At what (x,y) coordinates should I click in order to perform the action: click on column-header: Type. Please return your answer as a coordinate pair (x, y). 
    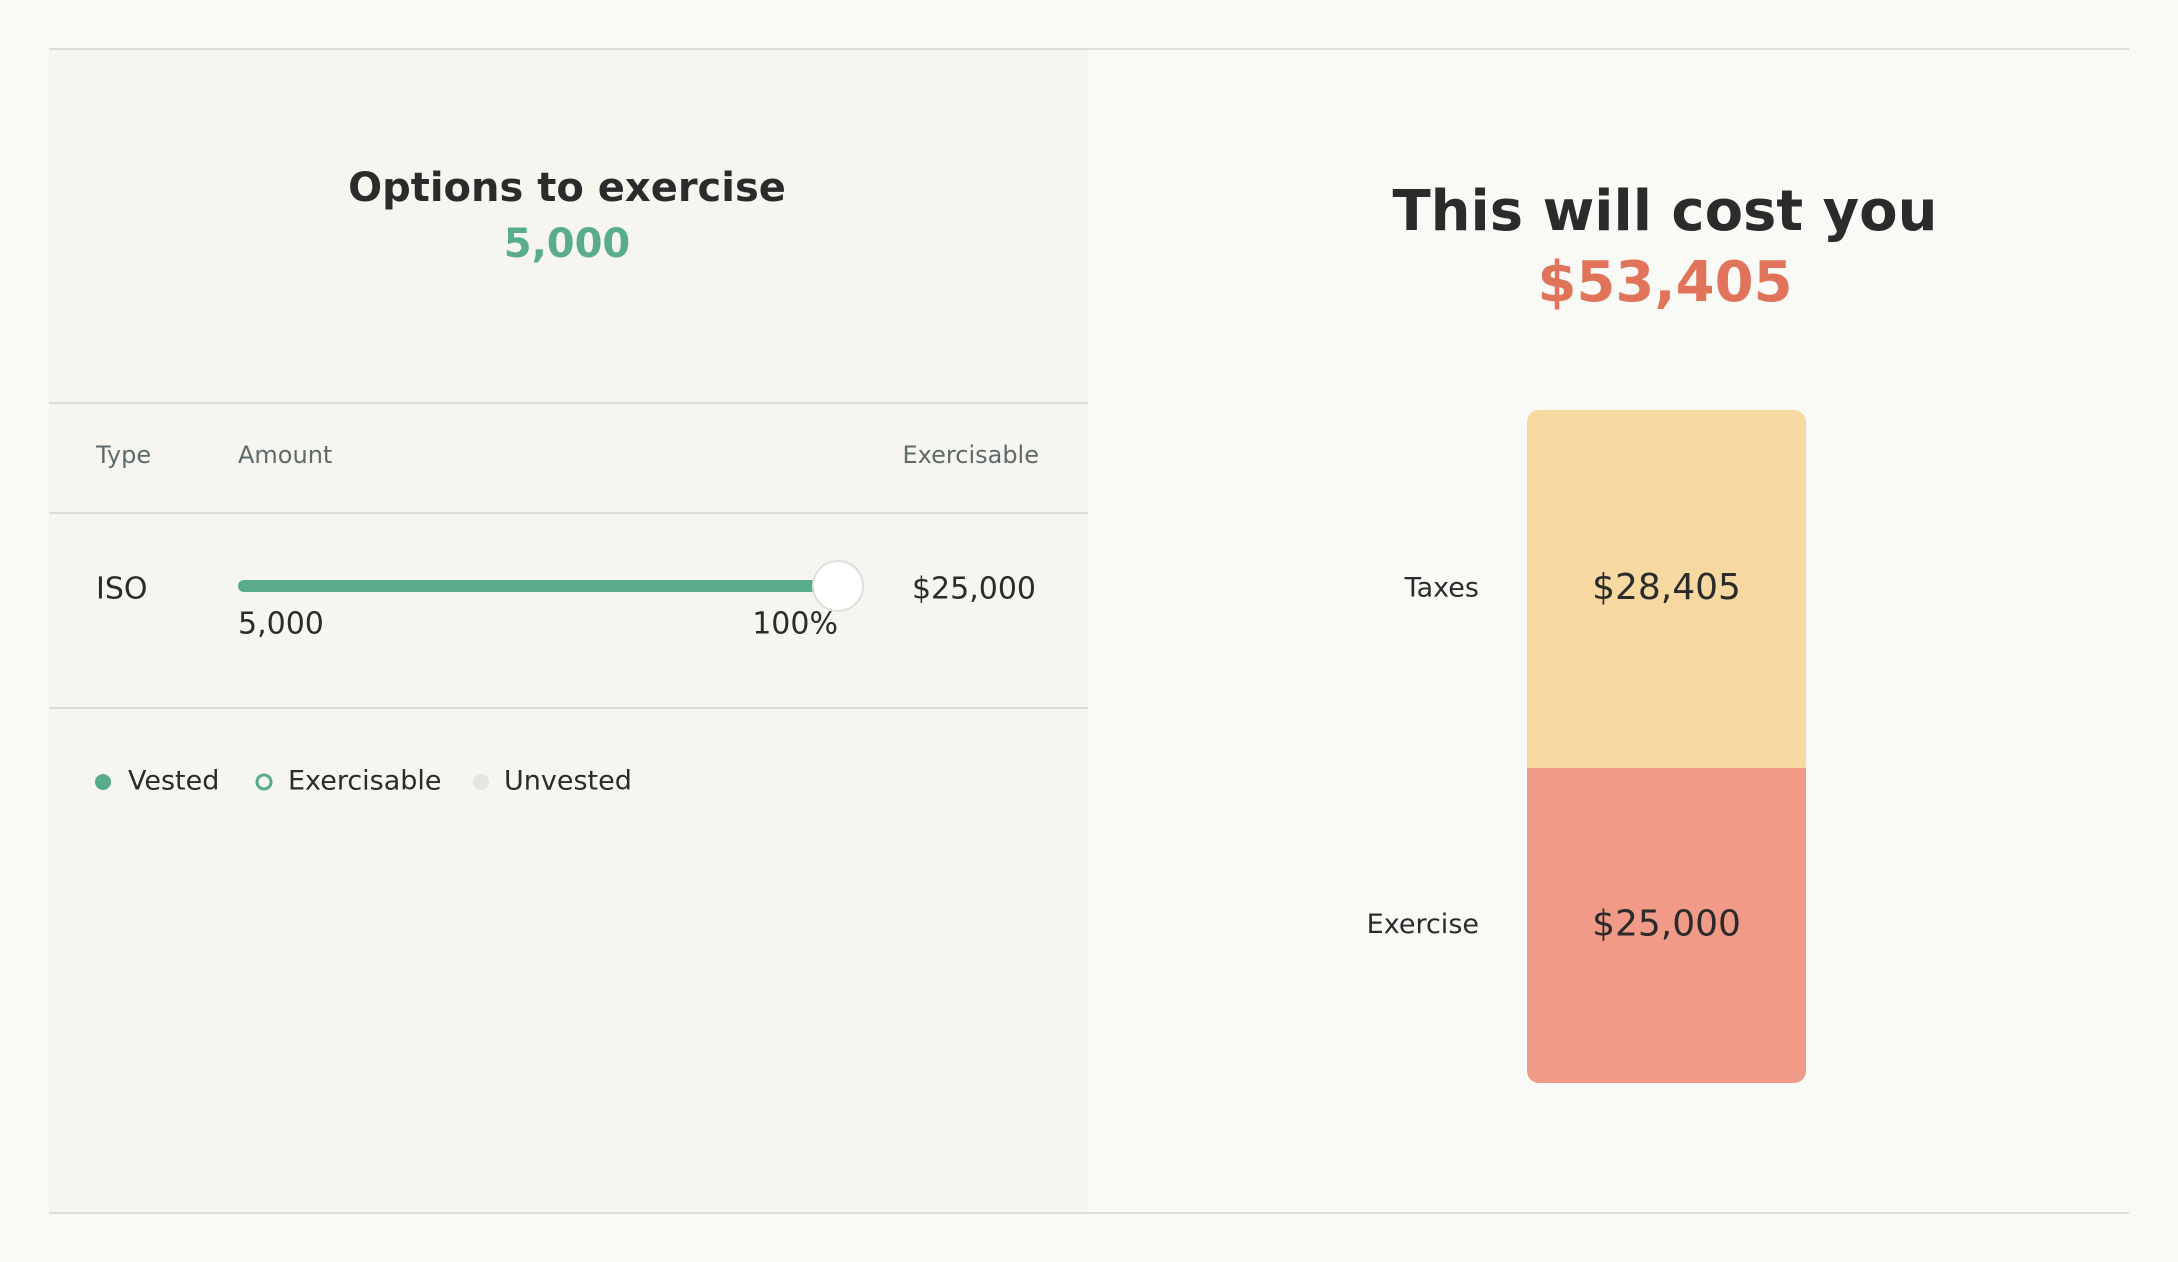
    Looking at the image, I should click on (123, 455).